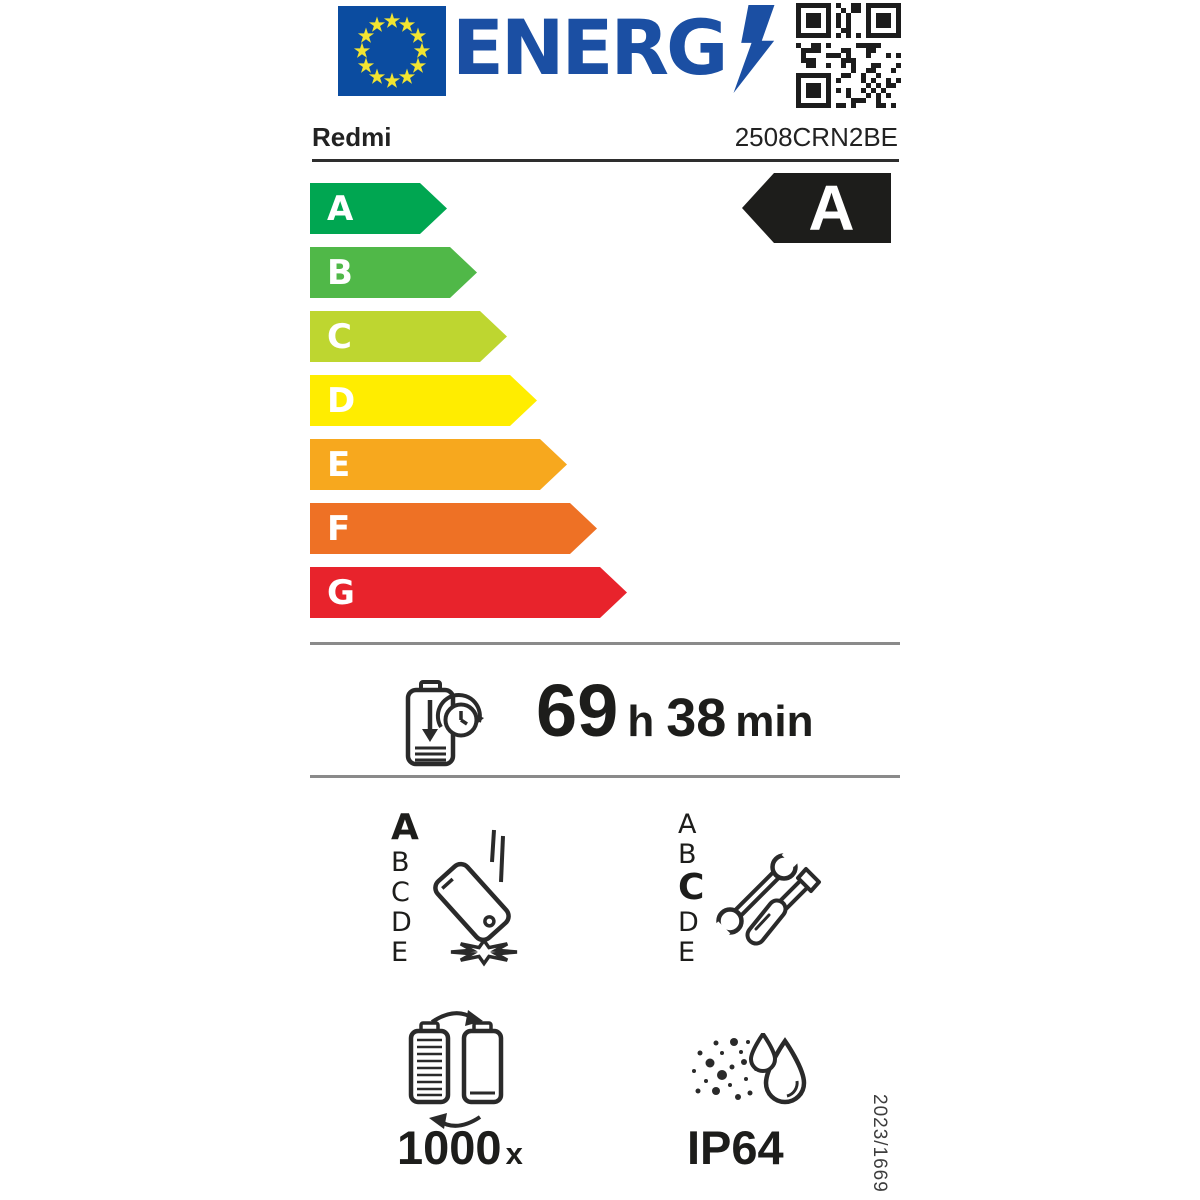 This screenshot has width=1200, height=1200. I want to click on battery-clock-icon, so click(444, 723).